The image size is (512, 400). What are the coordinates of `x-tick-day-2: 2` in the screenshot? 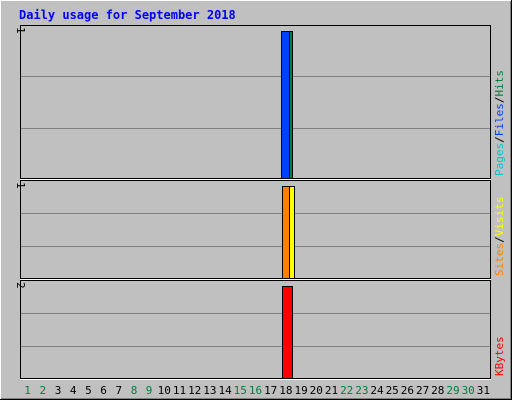 It's located at (42, 390).